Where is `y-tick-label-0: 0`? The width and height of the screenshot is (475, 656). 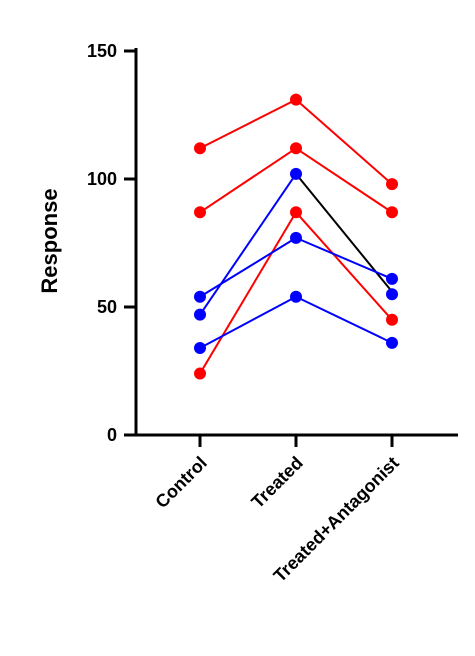 y-tick-label-0: 0 is located at coordinates (112, 435).